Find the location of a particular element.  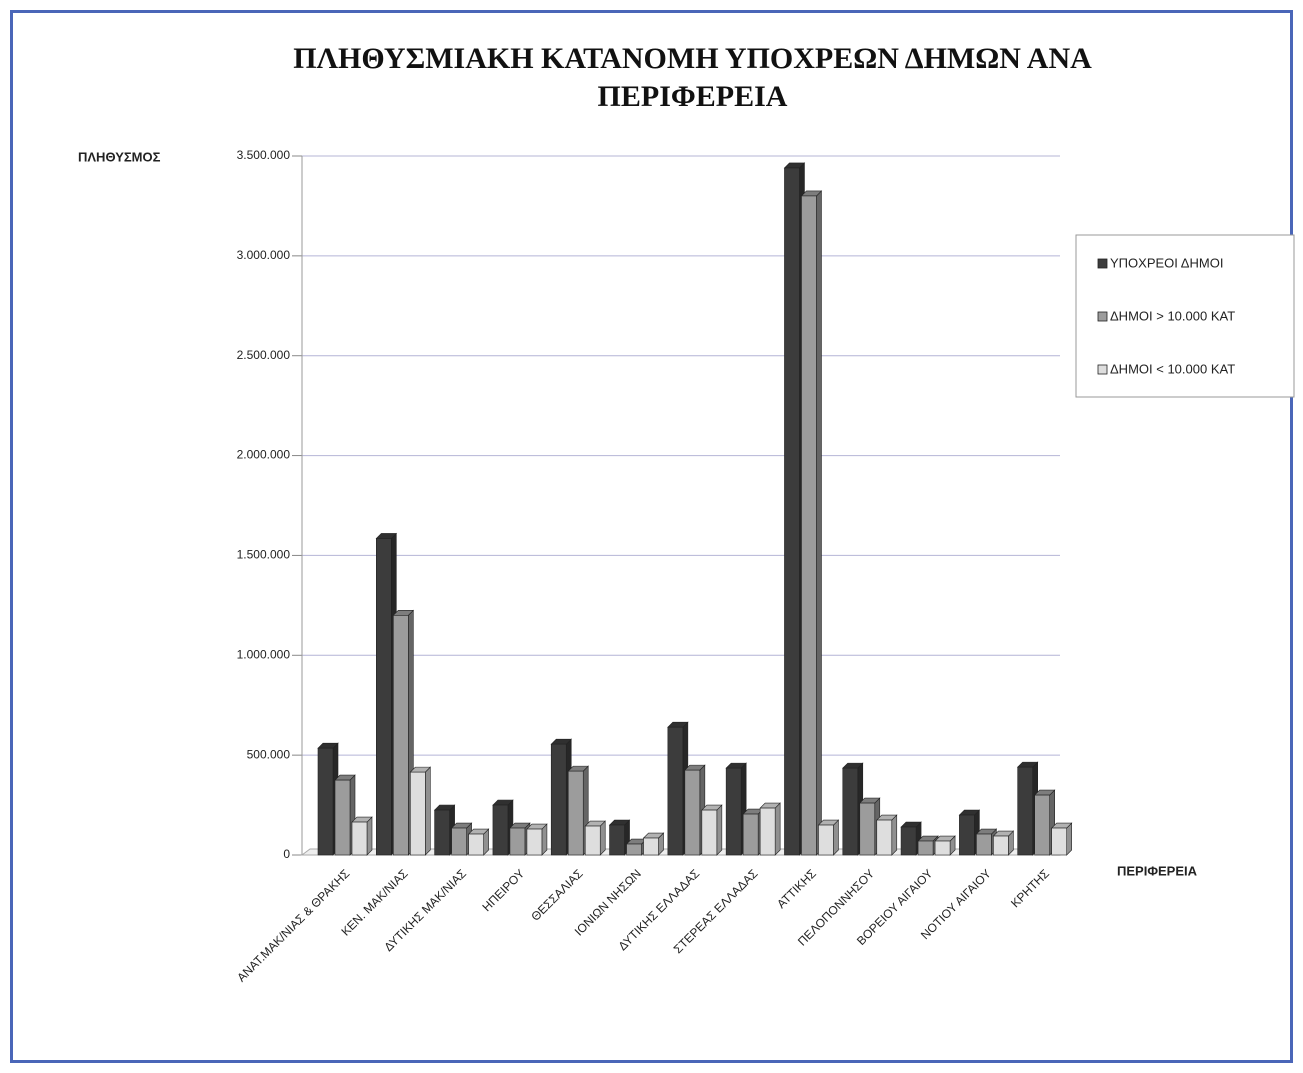

legend-label: ΔΗΜΟΙ > 10.000 ΚΑΤ is located at coordinates (1172, 315).